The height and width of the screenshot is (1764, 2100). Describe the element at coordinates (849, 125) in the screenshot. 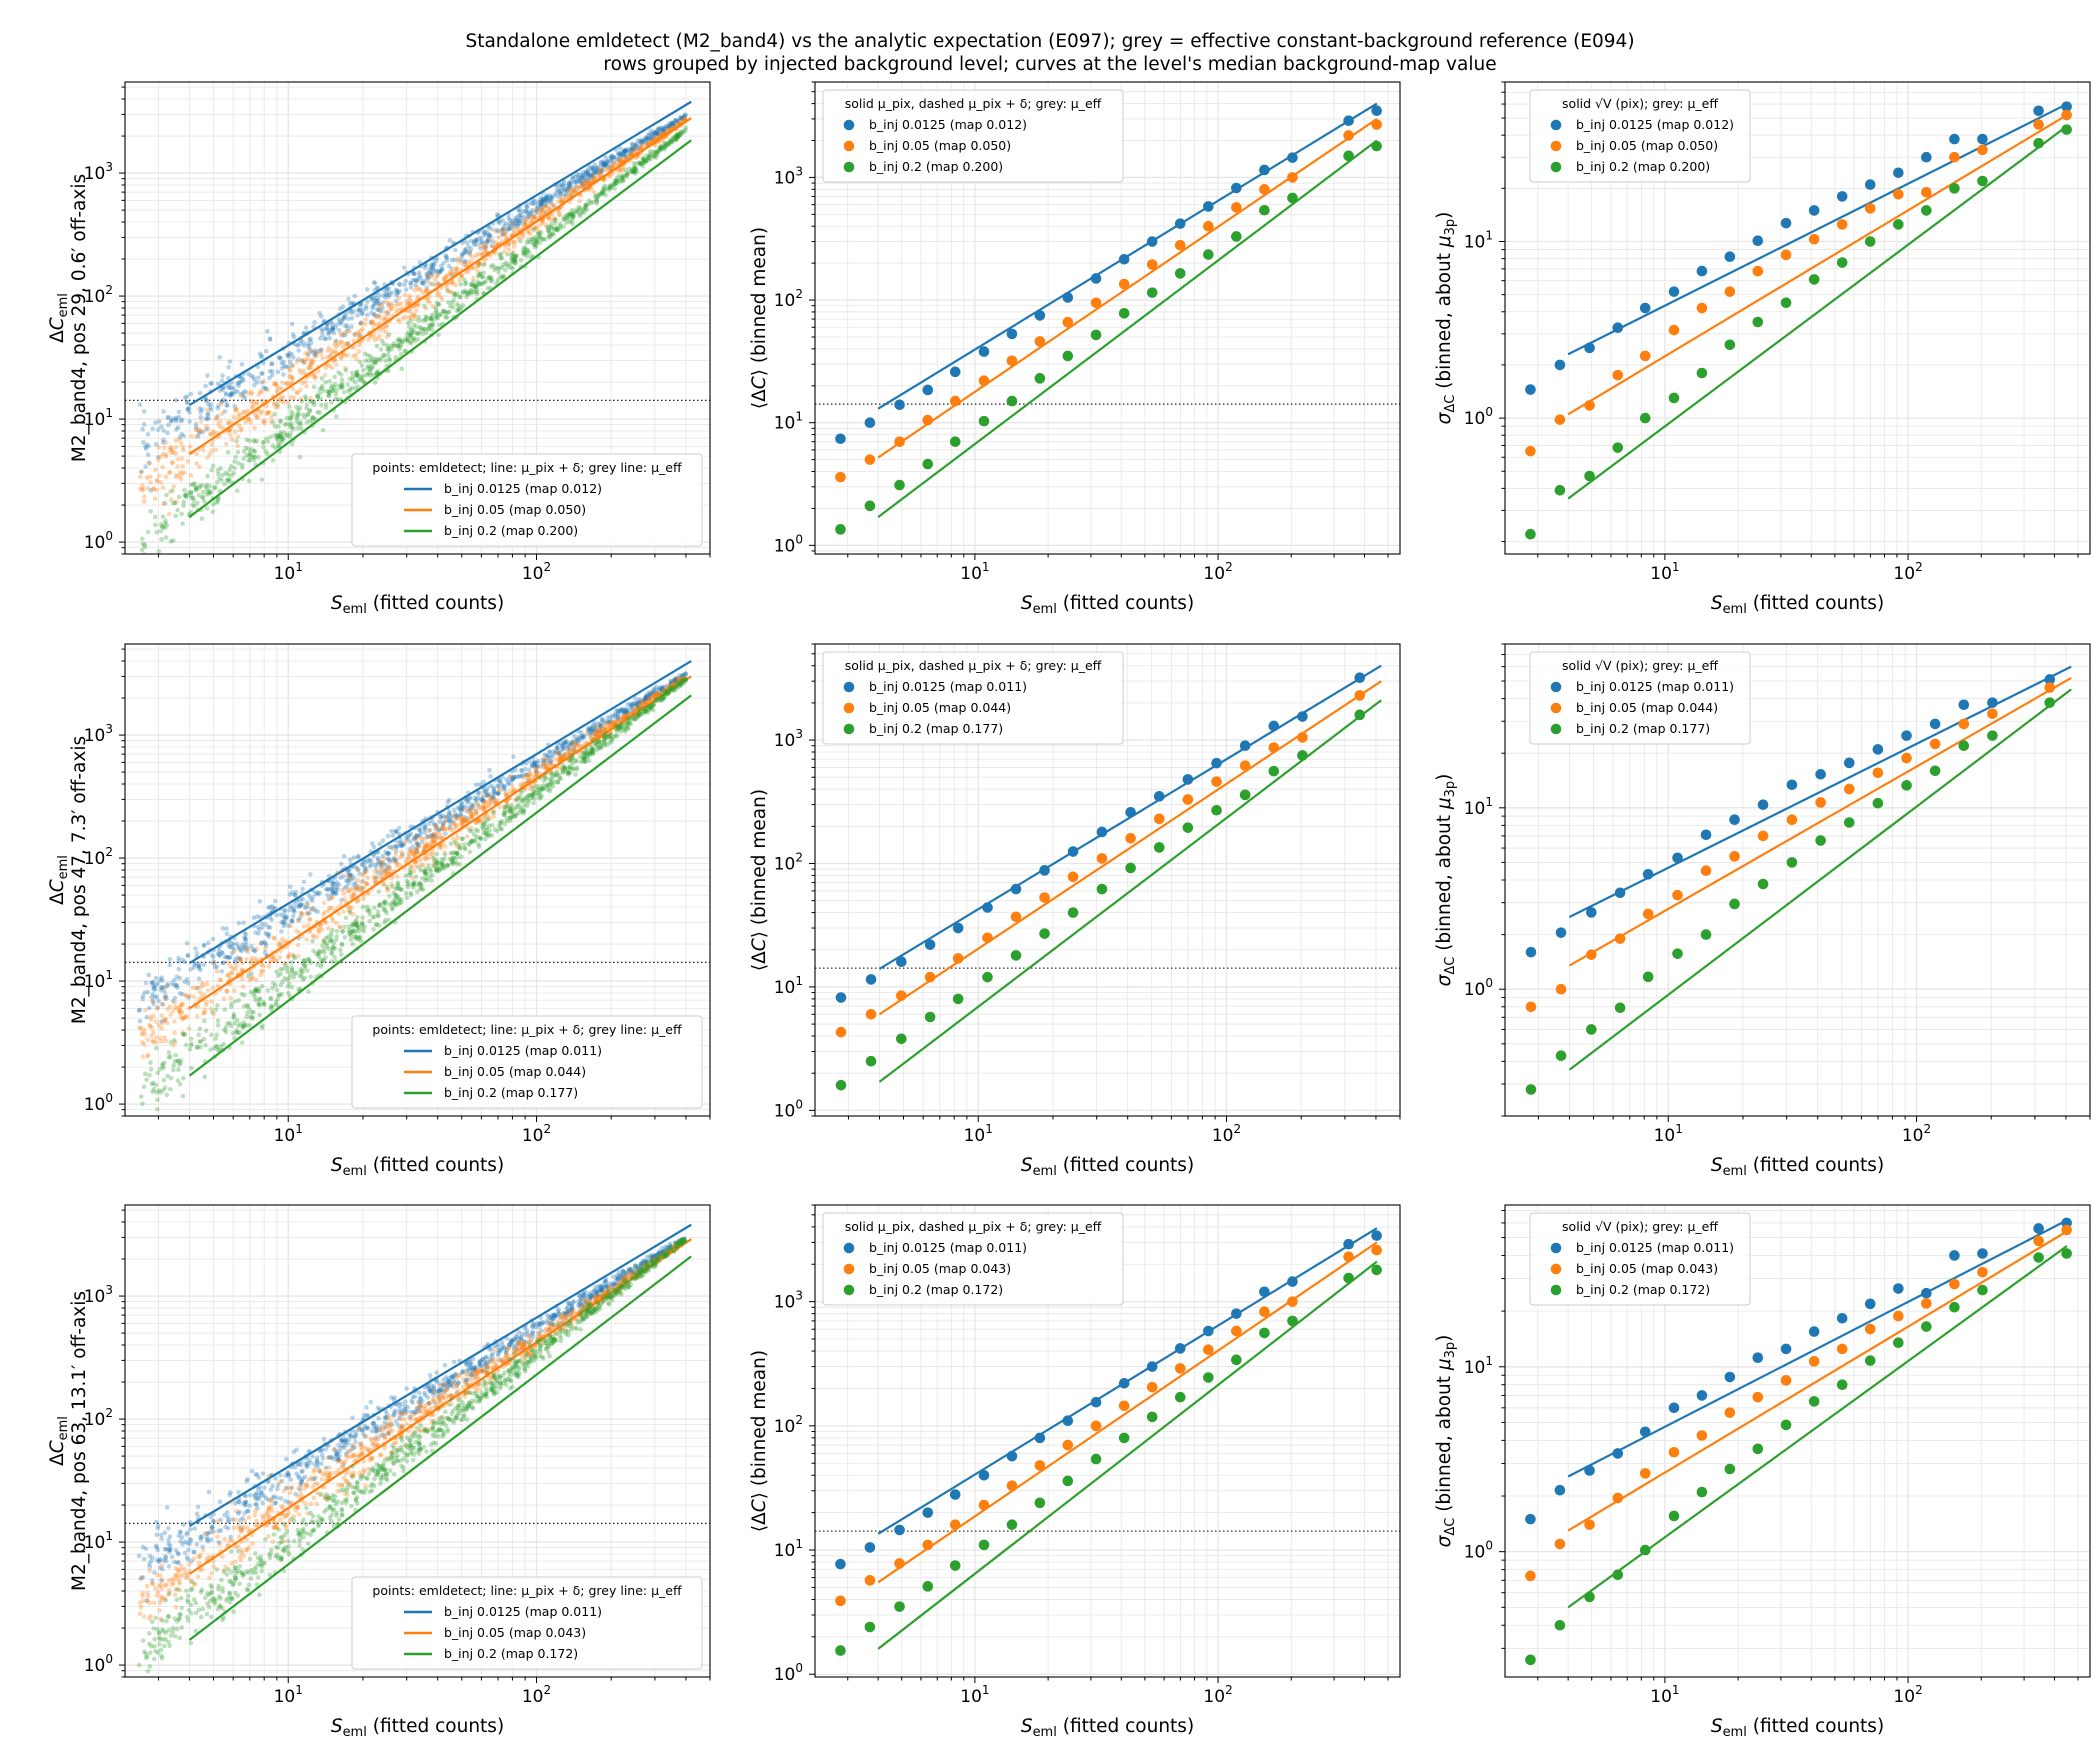

I see `legend-marker-swatch` at that location.